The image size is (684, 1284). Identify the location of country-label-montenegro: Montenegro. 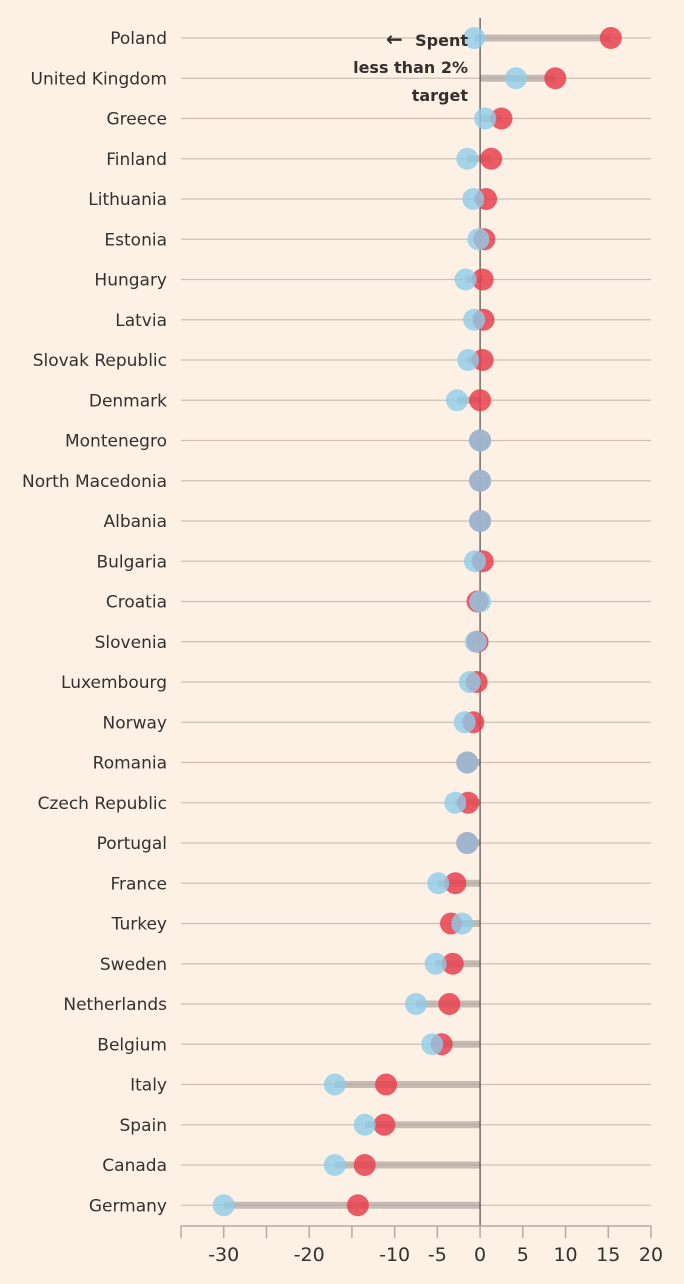
(116, 442).